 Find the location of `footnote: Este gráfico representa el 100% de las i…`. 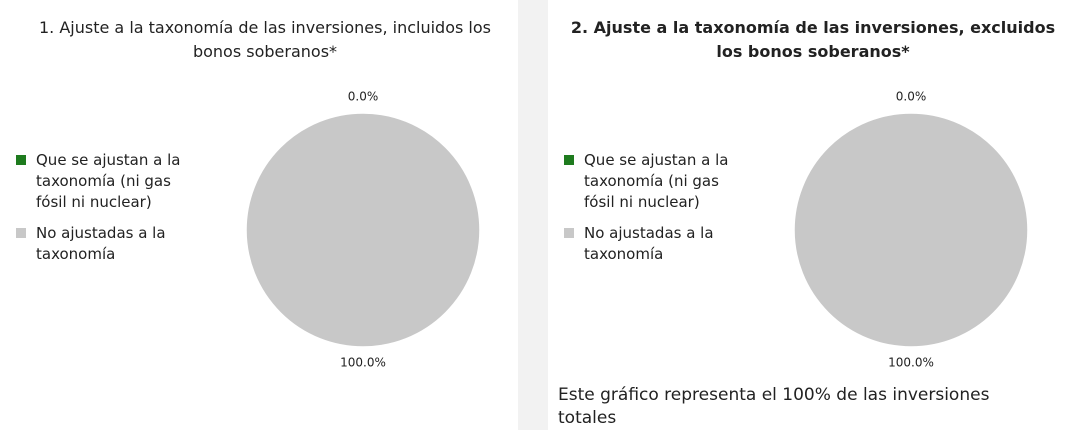

footnote: Este gráfico representa el 100% de las i… is located at coordinates (774, 406).